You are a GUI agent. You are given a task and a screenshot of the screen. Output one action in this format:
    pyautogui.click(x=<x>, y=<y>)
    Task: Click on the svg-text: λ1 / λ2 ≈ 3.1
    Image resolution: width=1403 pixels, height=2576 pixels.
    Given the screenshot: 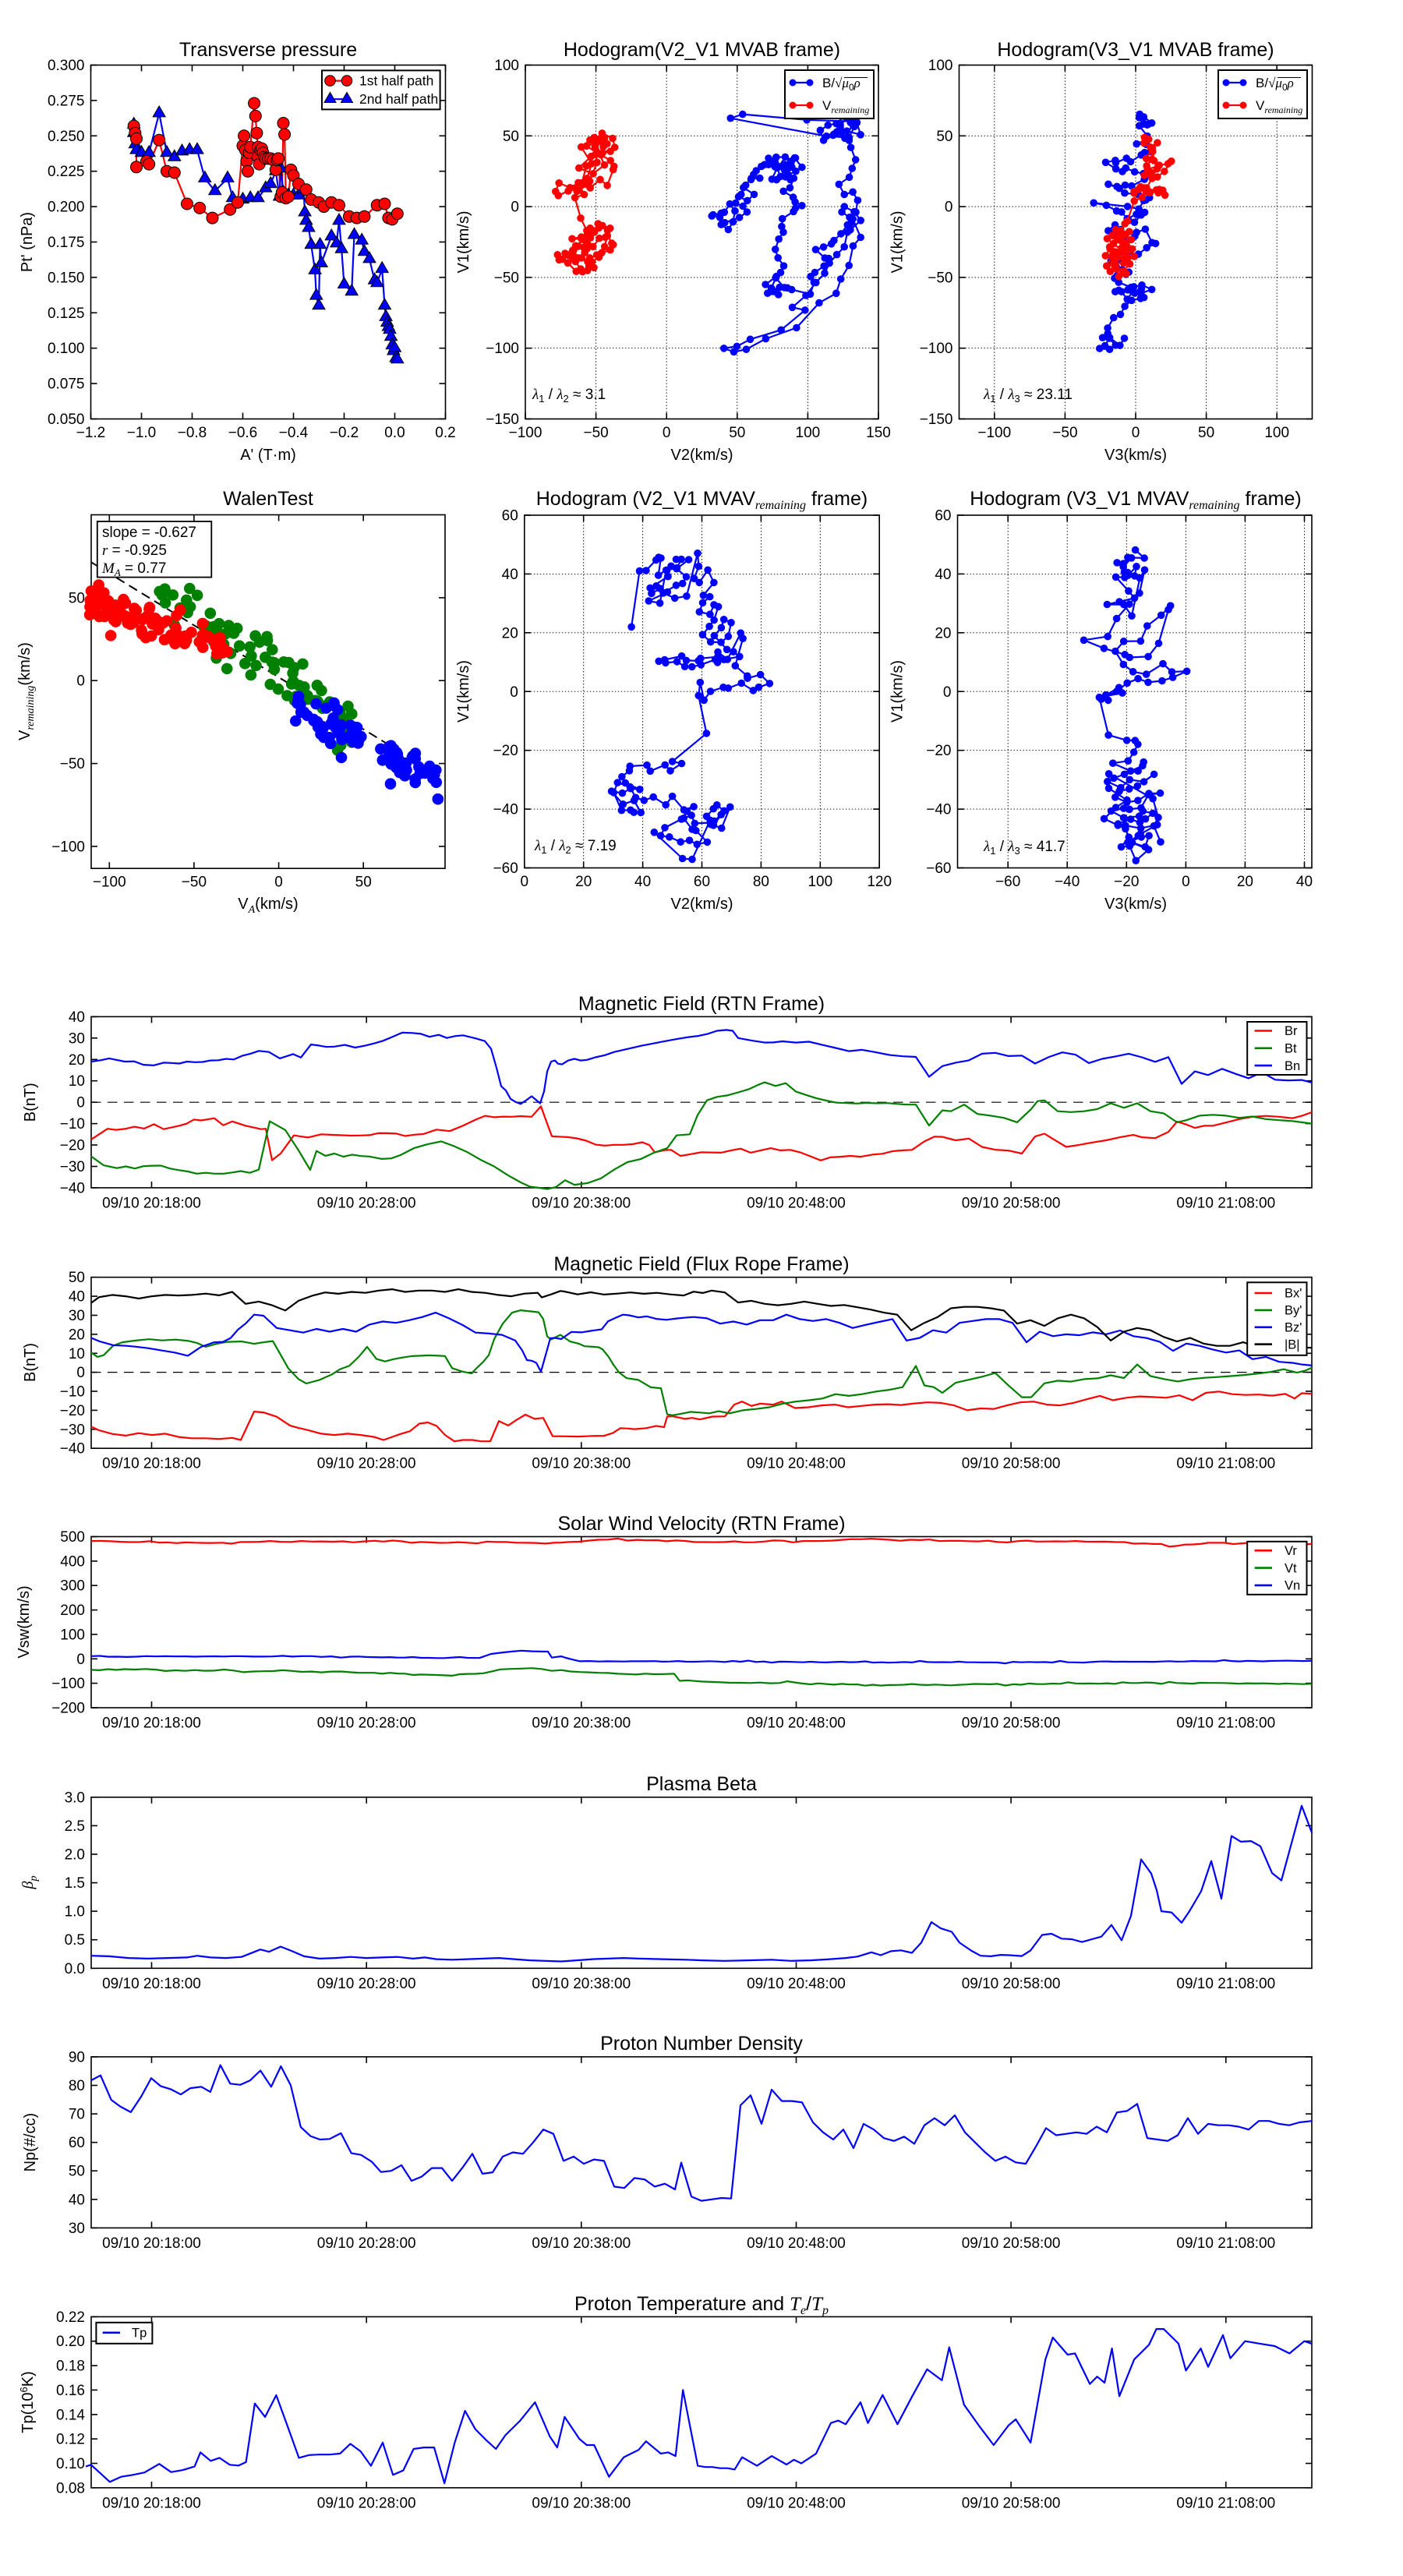 What is the action you would take?
    pyautogui.click(x=569, y=396)
    